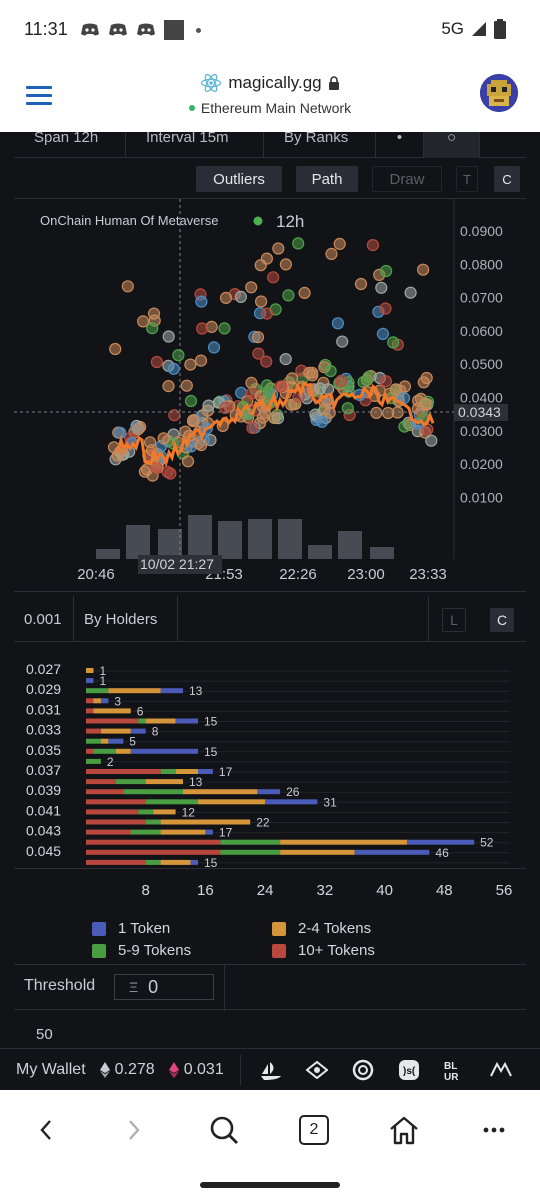  I want to click on blur-icon: BL UR, so click(455, 1070).